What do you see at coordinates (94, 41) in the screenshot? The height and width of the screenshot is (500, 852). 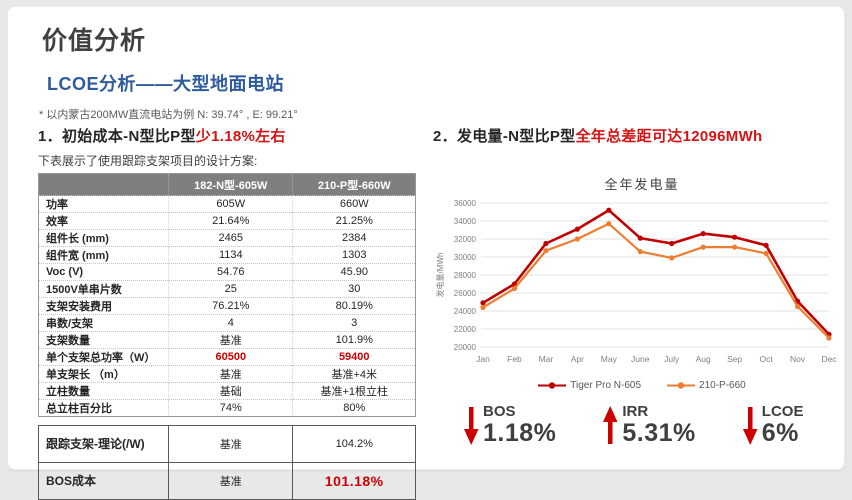 I see `page-title: 价值分析` at bounding box center [94, 41].